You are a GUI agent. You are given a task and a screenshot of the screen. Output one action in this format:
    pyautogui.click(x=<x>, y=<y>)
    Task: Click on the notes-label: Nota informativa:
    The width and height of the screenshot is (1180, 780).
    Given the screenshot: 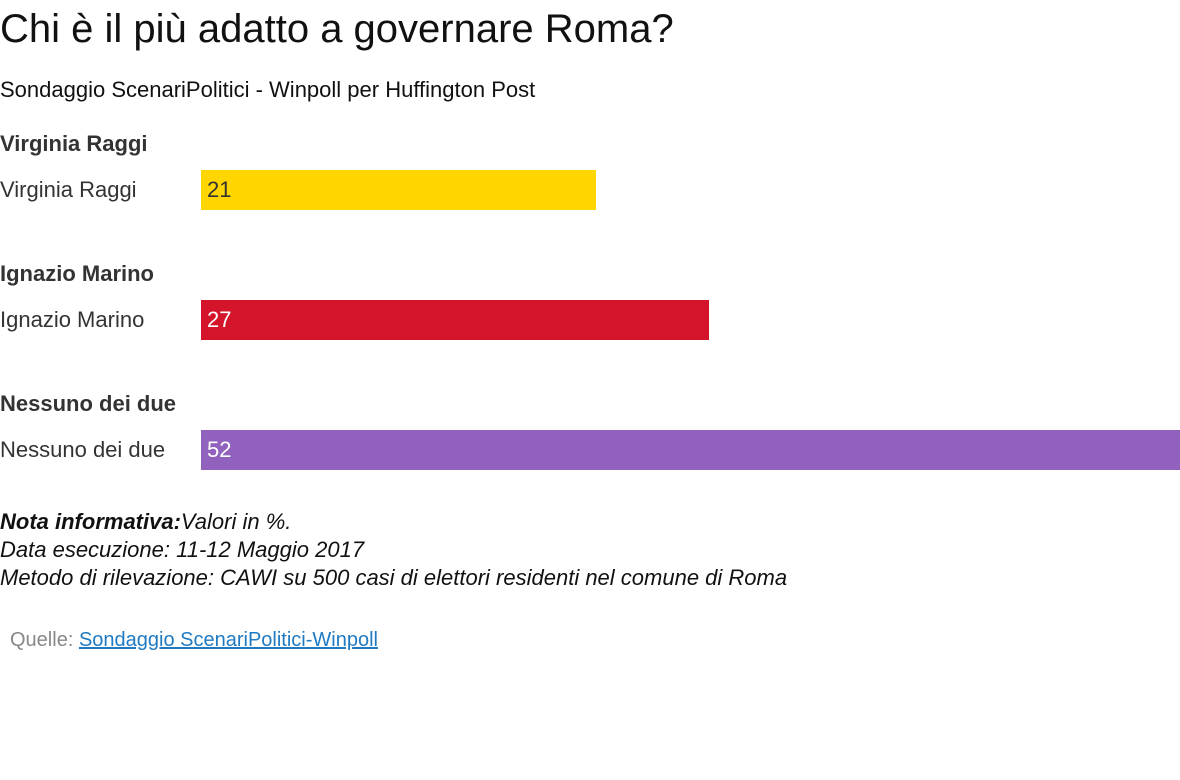 What is the action you would take?
    pyautogui.click(x=90, y=521)
    